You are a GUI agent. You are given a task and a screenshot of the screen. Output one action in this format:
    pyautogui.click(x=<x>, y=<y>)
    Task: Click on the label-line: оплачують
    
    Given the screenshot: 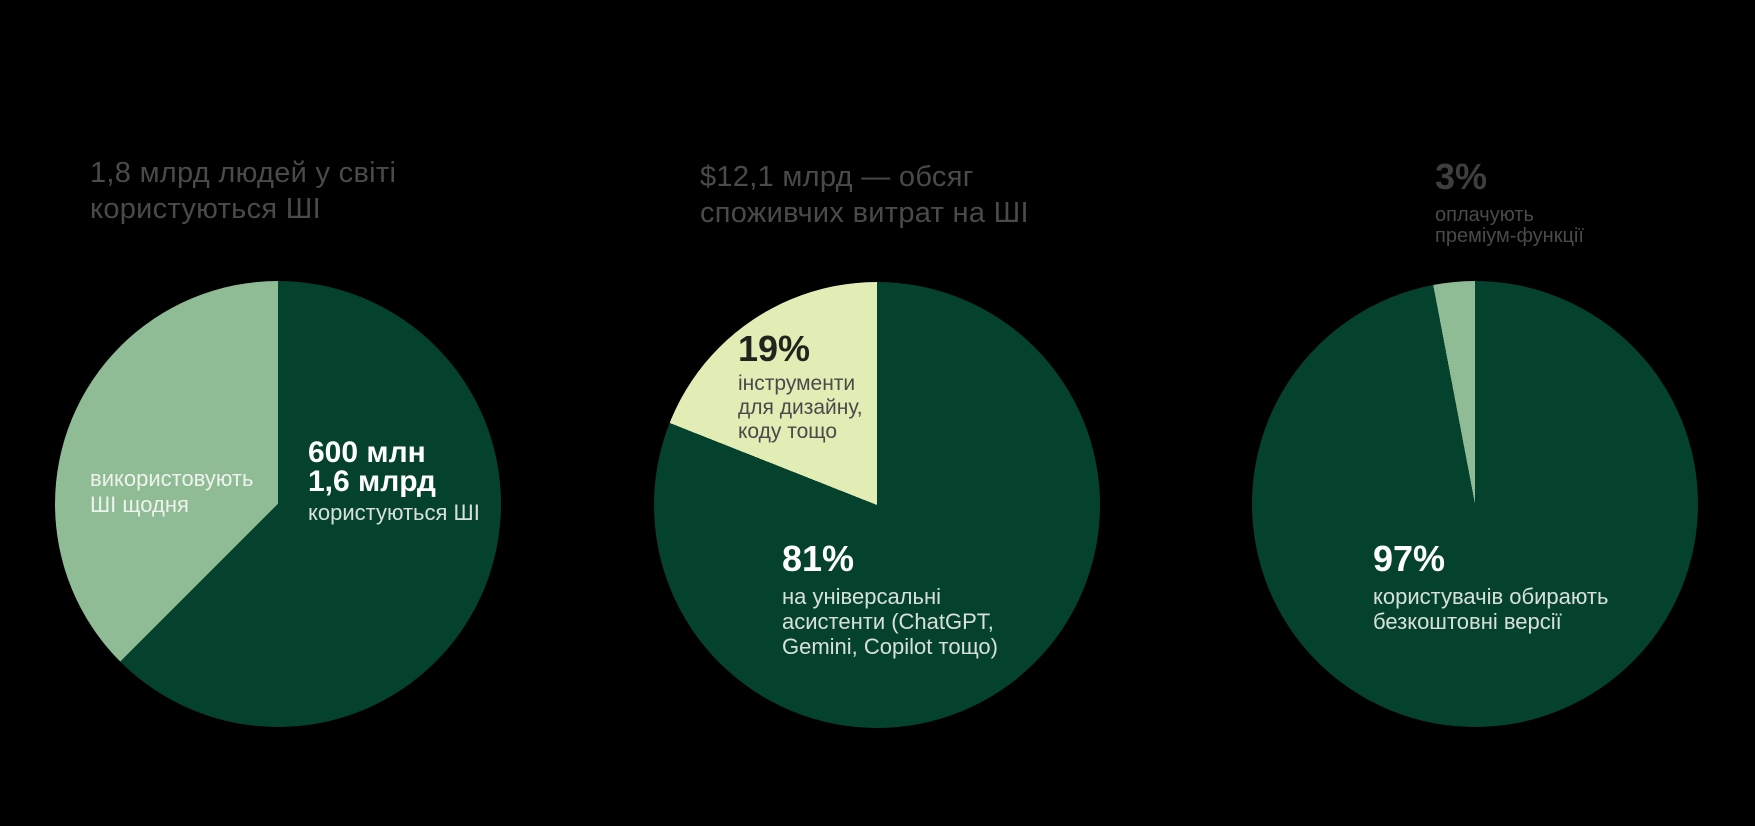 What is the action you would take?
    pyautogui.click(x=1484, y=215)
    